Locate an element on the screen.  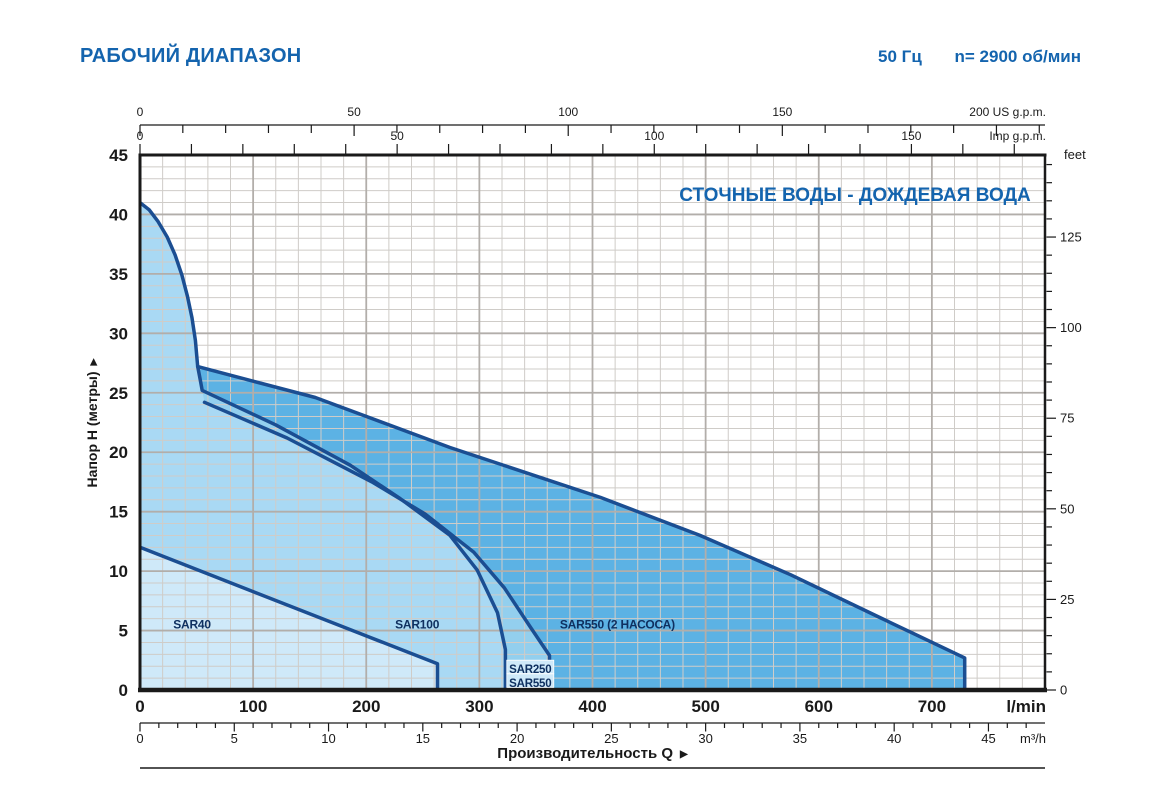
feet-tick-label: 25 is located at coordinates (1067, 599).